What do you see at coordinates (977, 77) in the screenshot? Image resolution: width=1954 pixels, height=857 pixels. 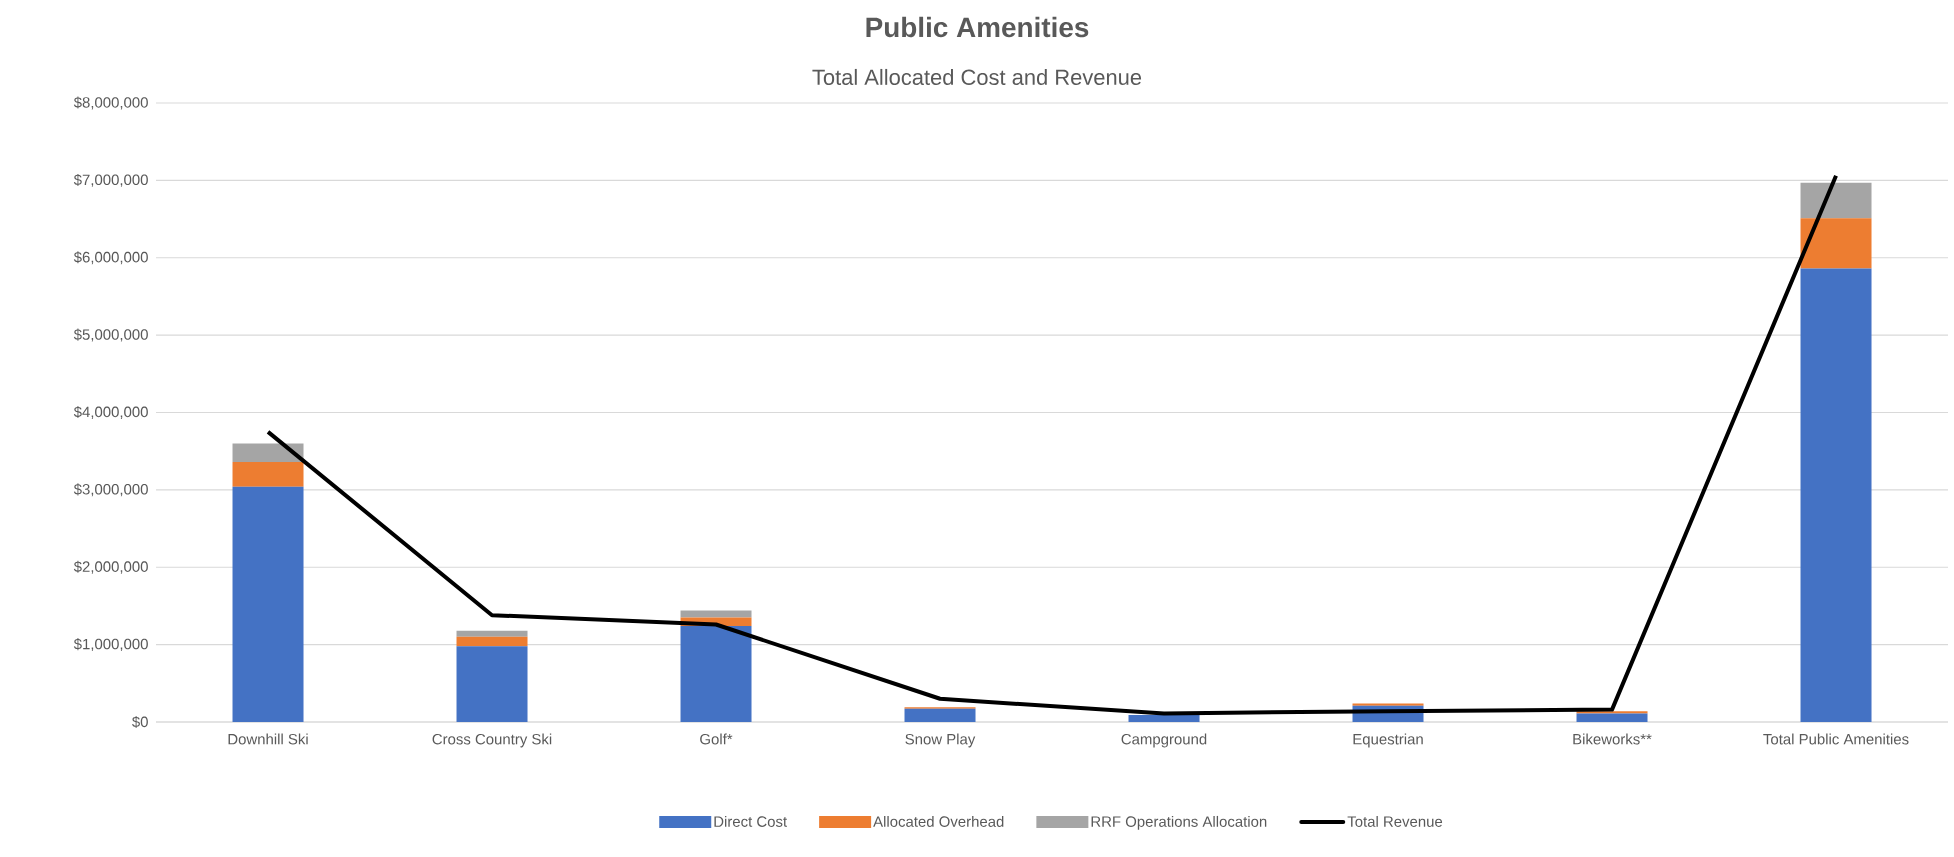 I see `chart-subtitle: Total Allocated Cost and Revenue` at bounding box center [977, 77].